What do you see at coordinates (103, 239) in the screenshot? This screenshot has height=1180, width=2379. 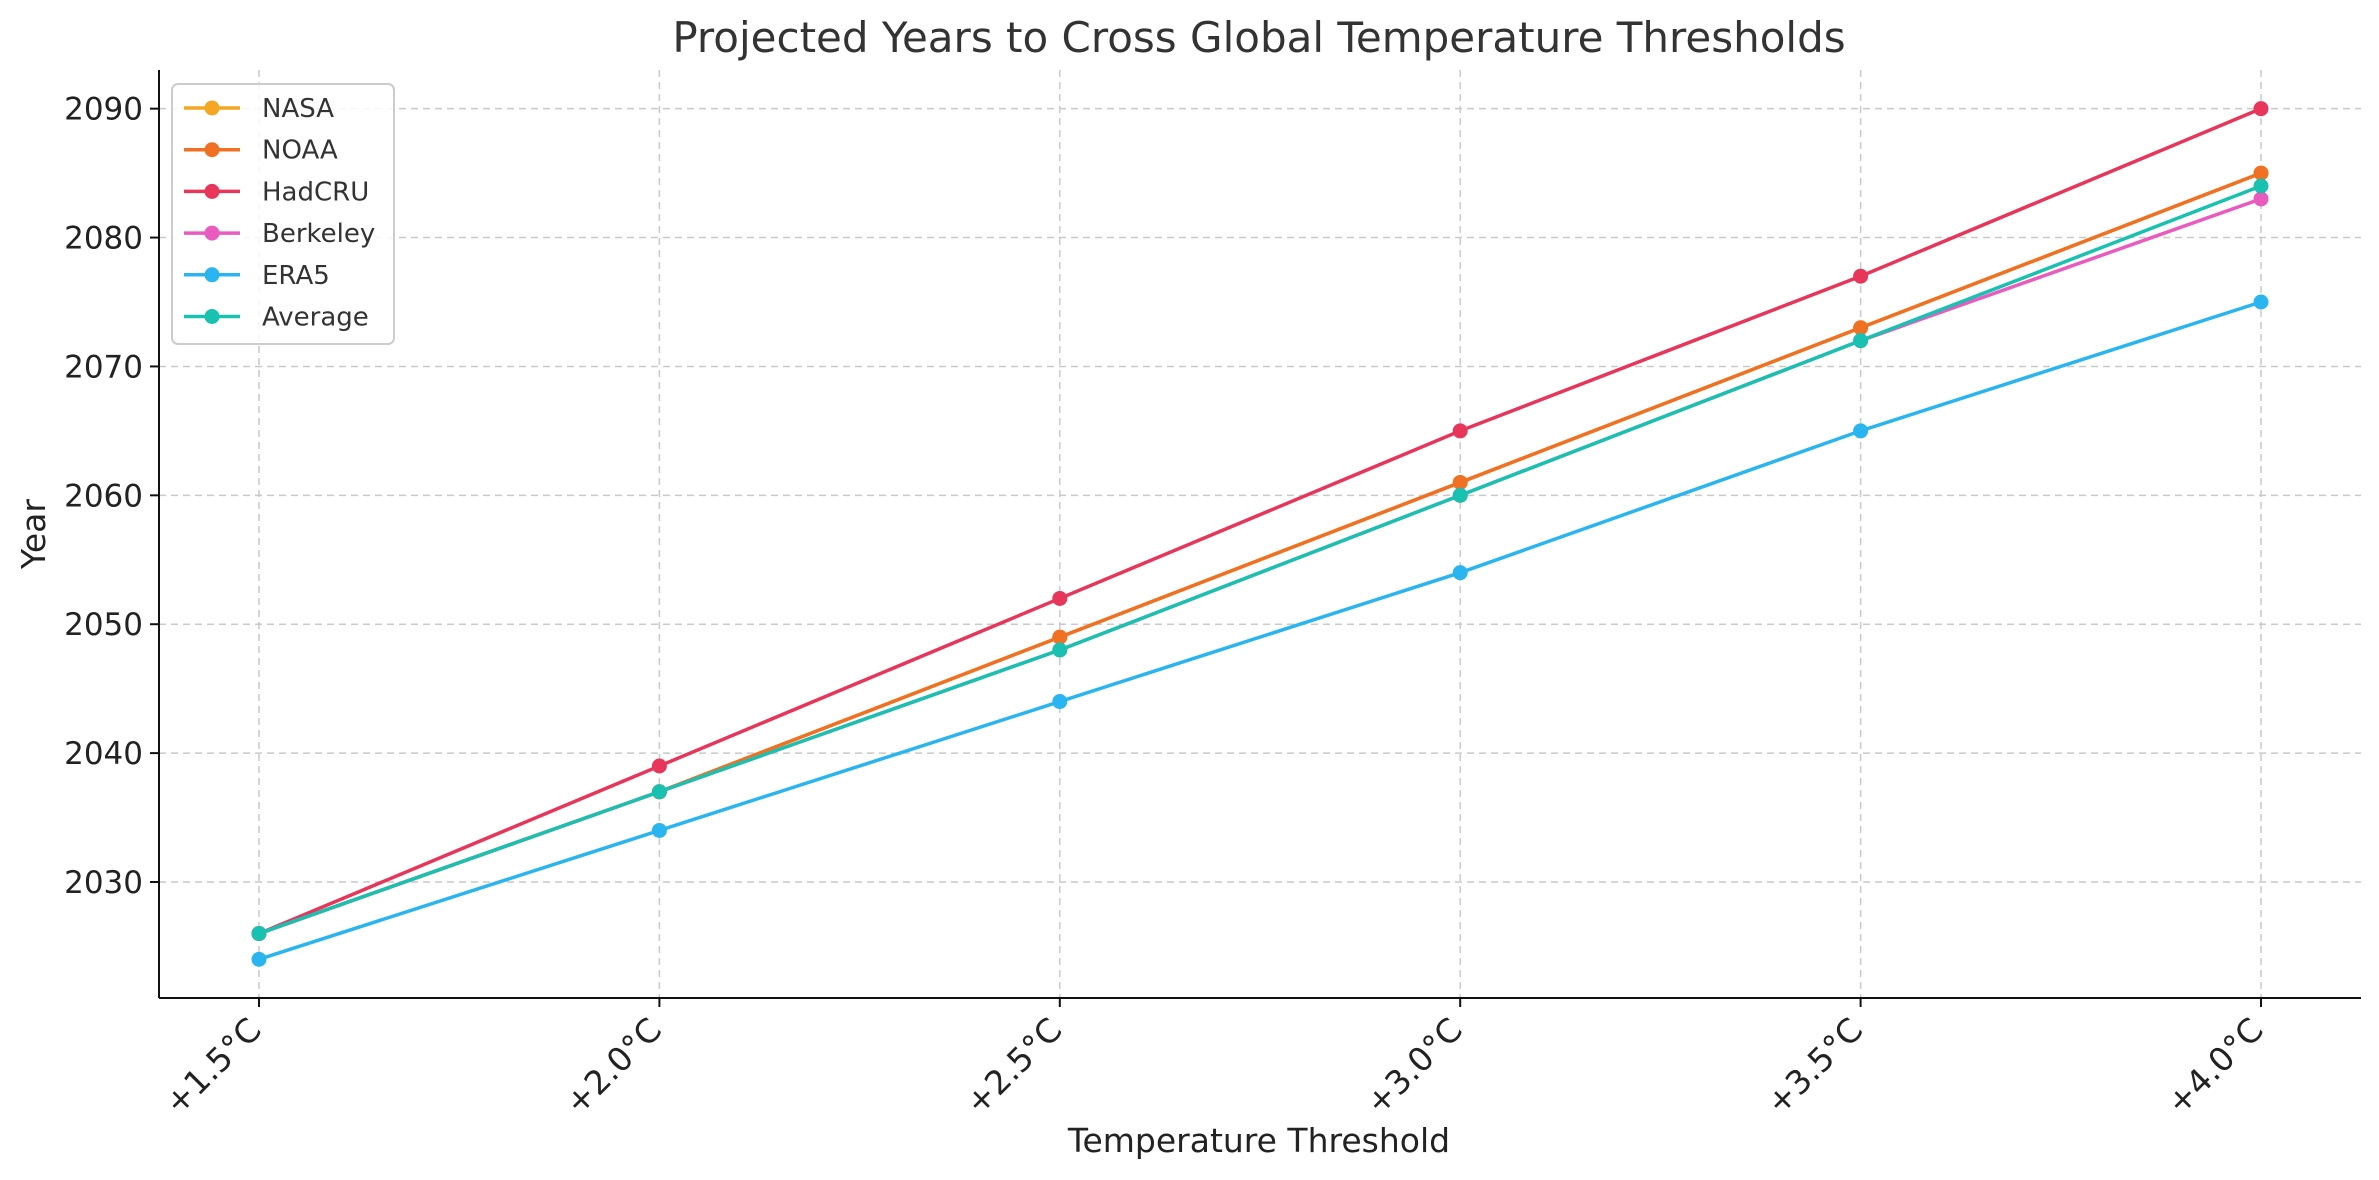 I see `y-tick-label: 2080` at bounding box center [103, 239].